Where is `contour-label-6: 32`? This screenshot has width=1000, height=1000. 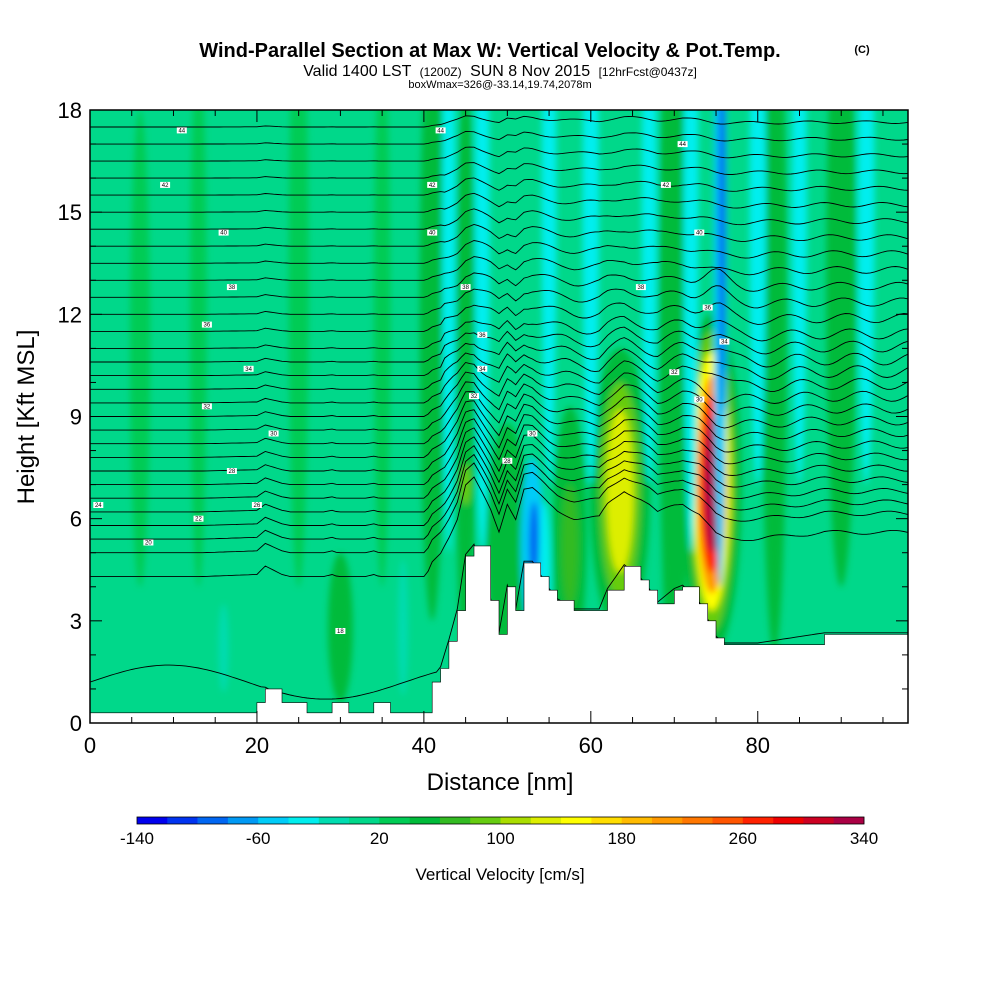
contour-label-6: 32 is located at coordinates (206, 406).